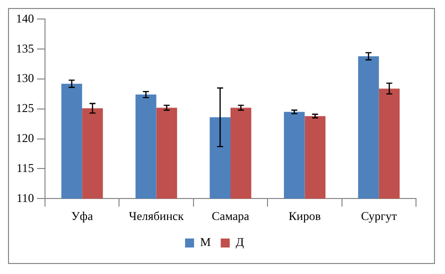 The image size is (445, 274). I want to click on legend-label: Д, so click(240, 242).